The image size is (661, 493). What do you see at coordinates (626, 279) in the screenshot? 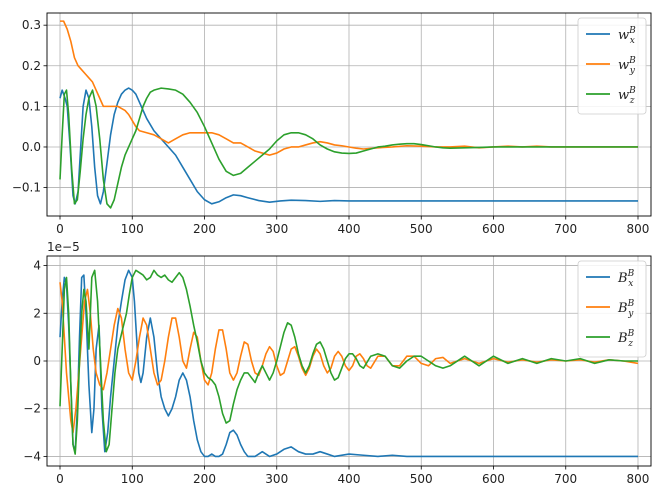
I see `legend-label-x: BB x` at bounding box center [626, 279].